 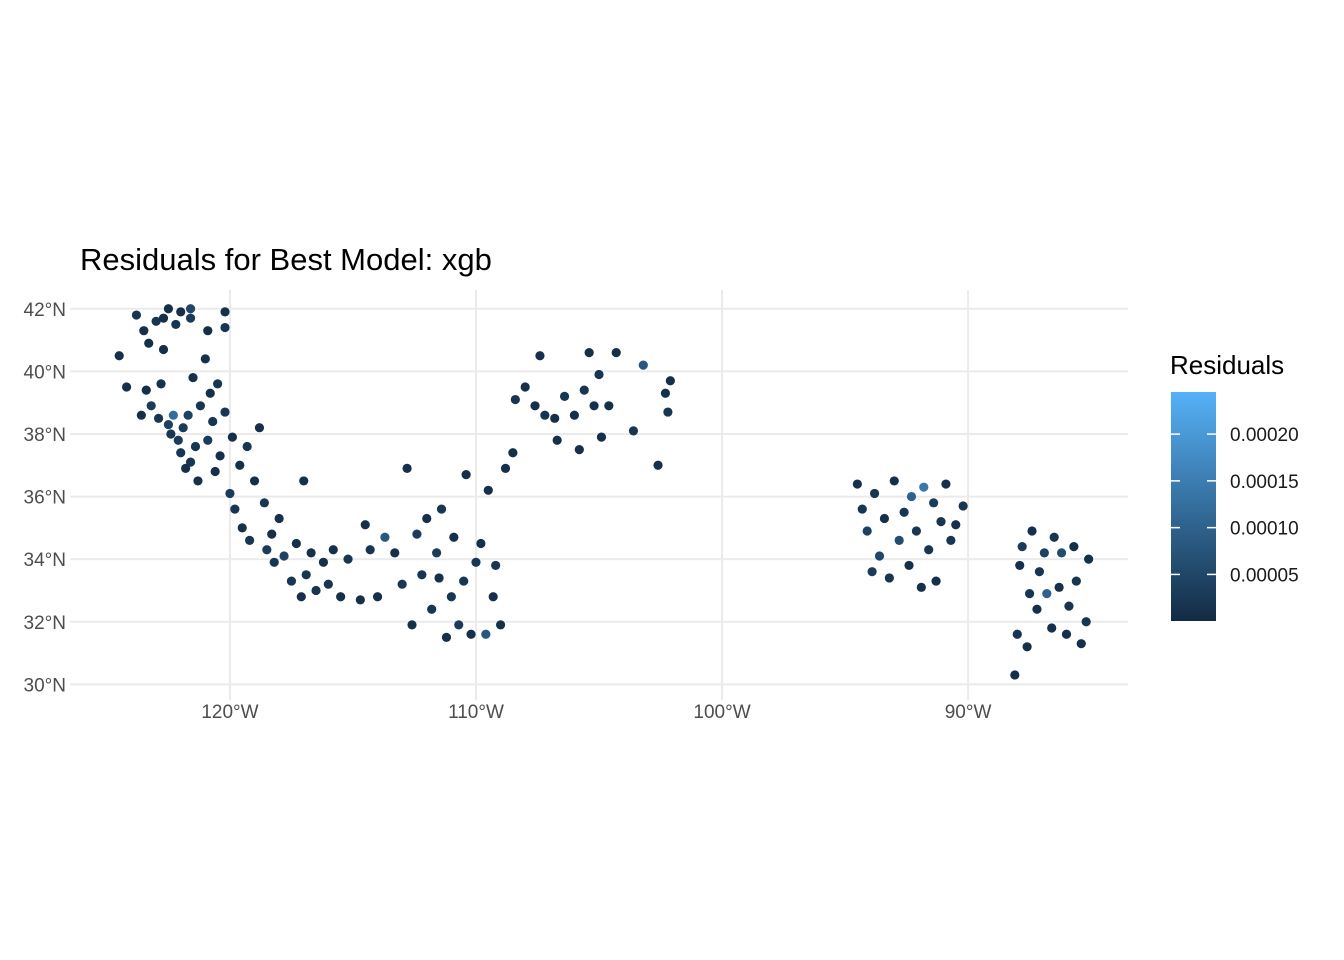 I want to click on x-tick-label: 100°W, so click(x=721, y=712).